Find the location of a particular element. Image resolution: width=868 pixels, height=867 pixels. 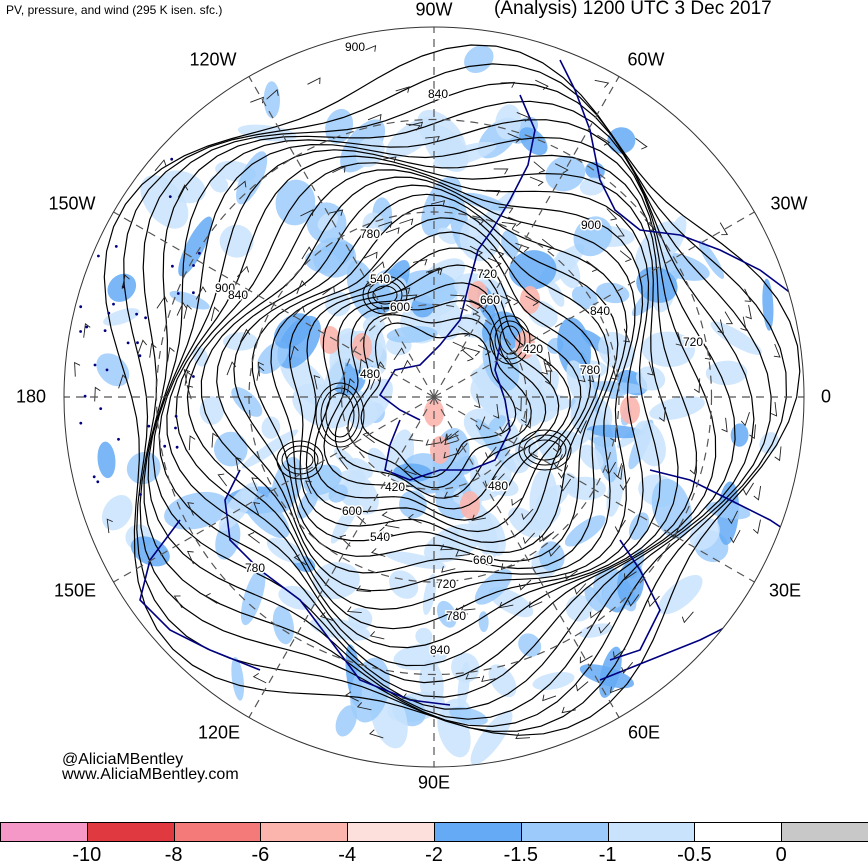

contour-label: 780 is located at coordinates (255, 568).